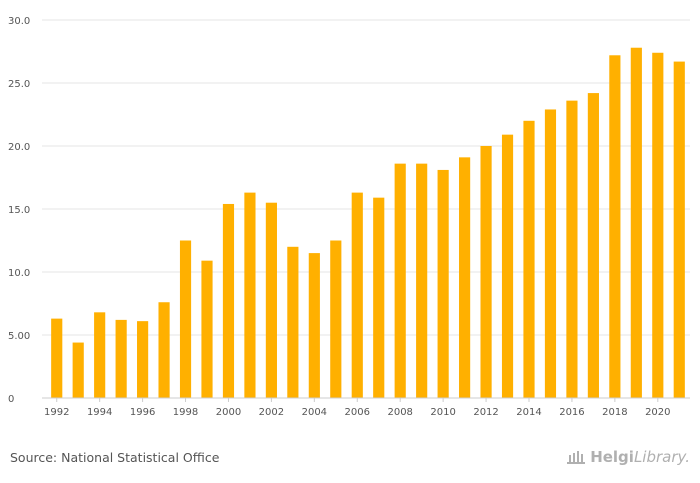 Image resolution: width=700 pixels, height=483 pixels. Describe the element at coordinates (465, 277) in the screenshot. I see `bar-2011` at that location.